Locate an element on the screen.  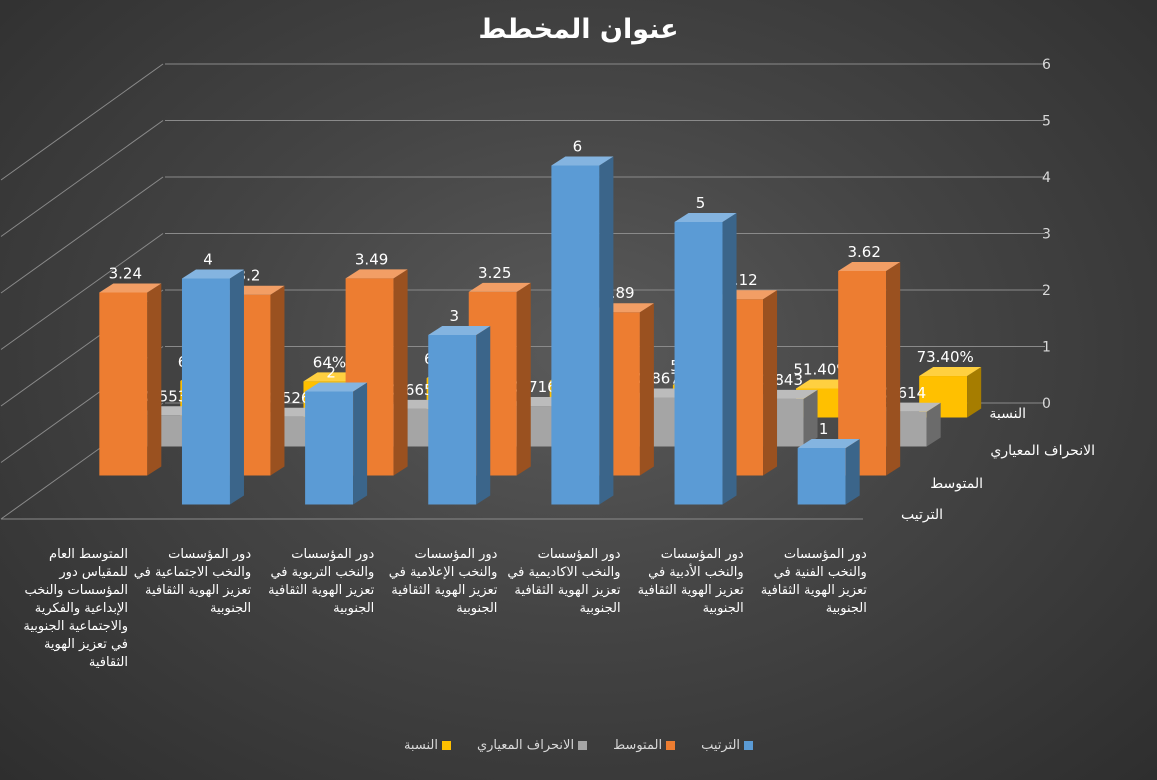
legend-item-rank: الترتيب is located at coordinates (727, 745).